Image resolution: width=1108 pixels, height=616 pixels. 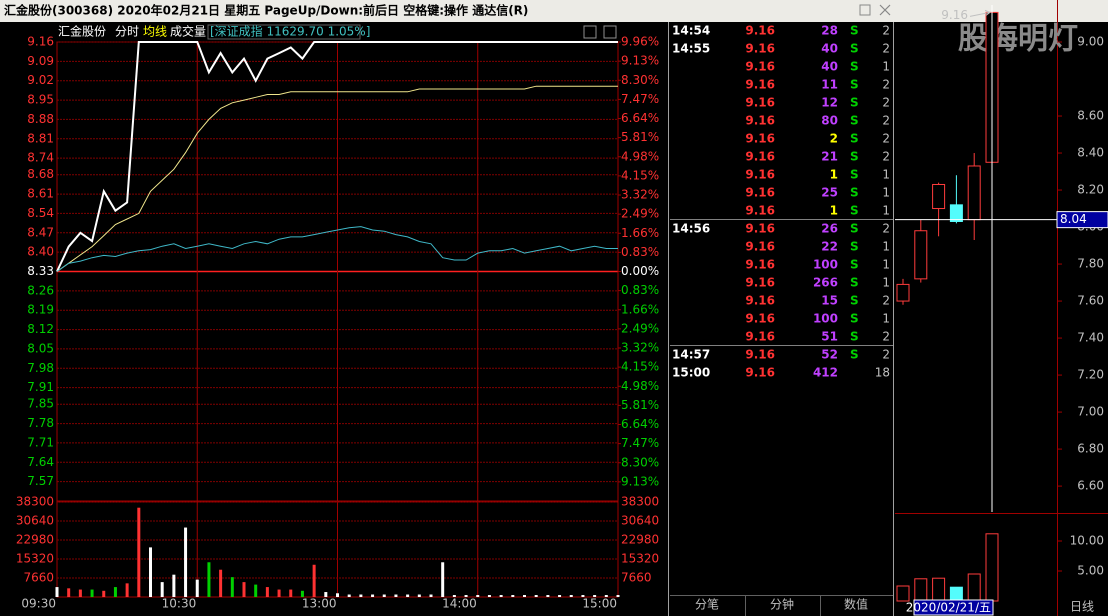 What do you see at coordinates (782, 604) in the screenshot?
I see `tab: 分钟` at bounding box center [782, 604].